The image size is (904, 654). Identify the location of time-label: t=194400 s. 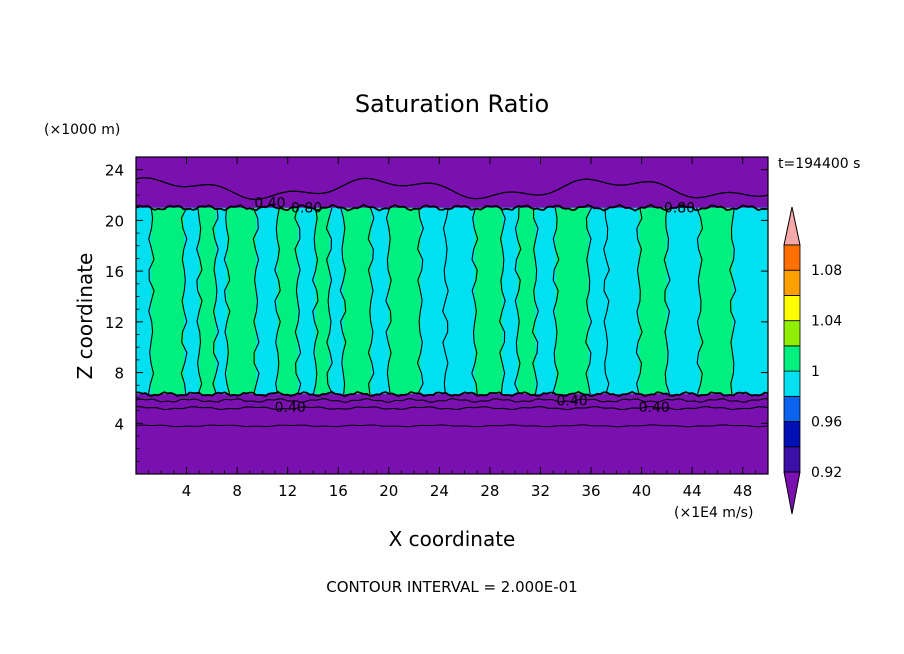
(819, 164).